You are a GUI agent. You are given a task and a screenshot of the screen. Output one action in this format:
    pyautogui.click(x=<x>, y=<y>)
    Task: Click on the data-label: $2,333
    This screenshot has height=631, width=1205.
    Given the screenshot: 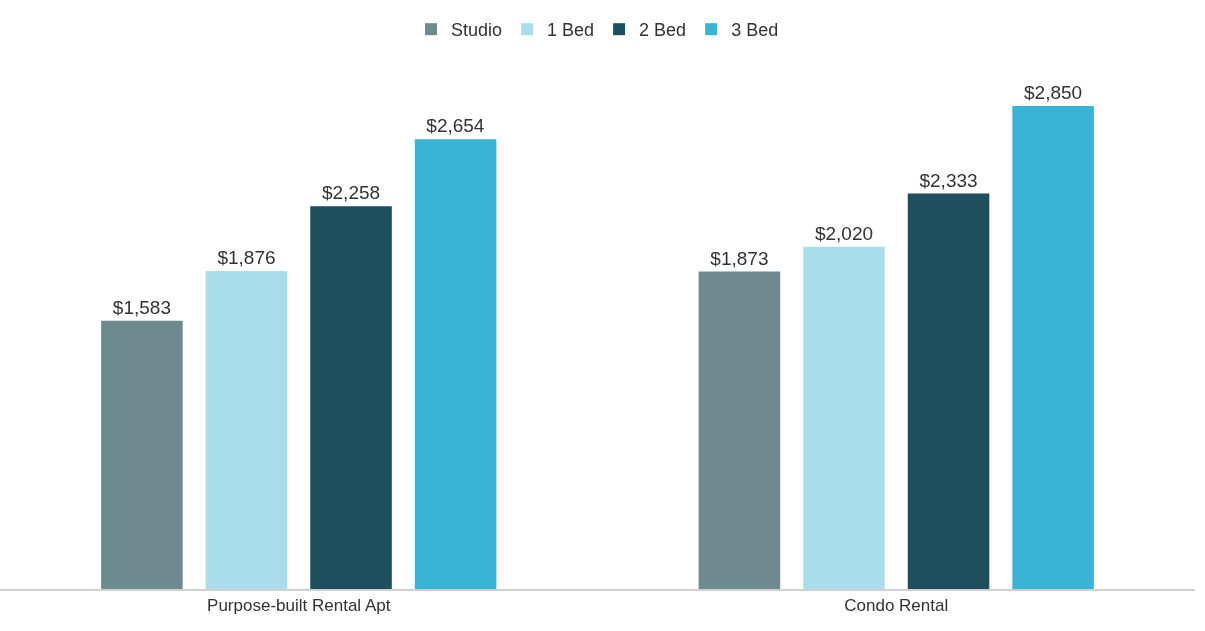 What is the action you would take?
    pyautogui.click(x=948, y=180)
    